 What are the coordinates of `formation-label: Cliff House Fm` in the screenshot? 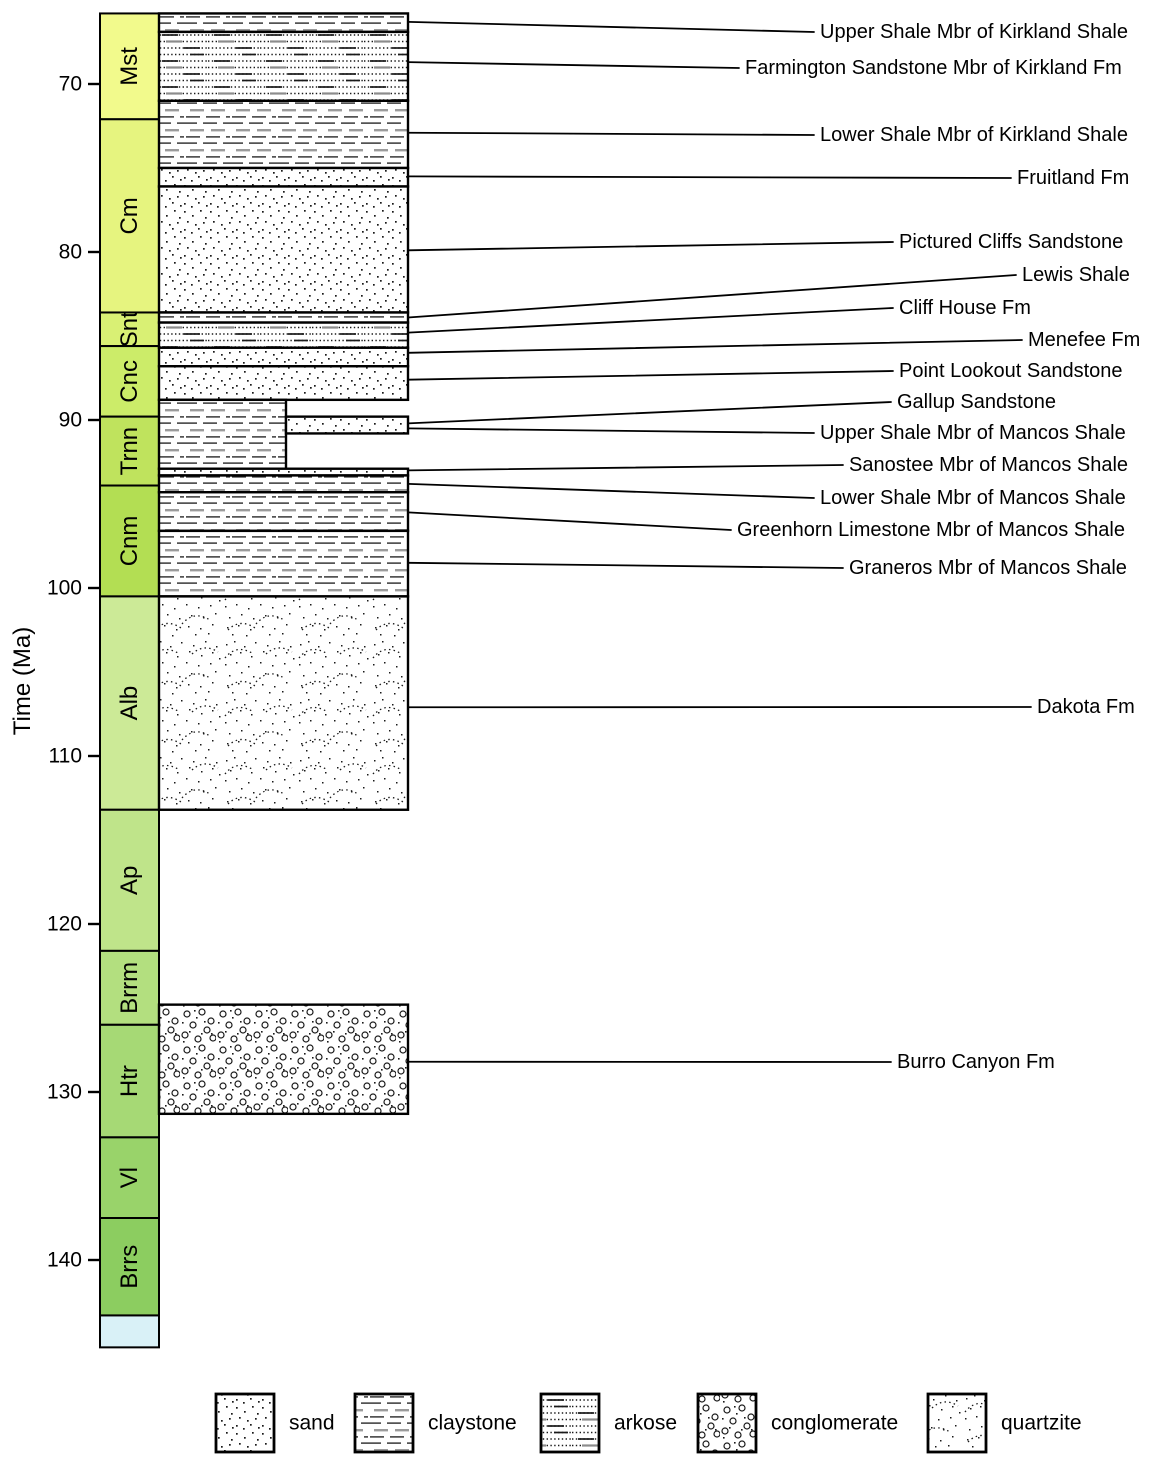 It's located at (965, 308).